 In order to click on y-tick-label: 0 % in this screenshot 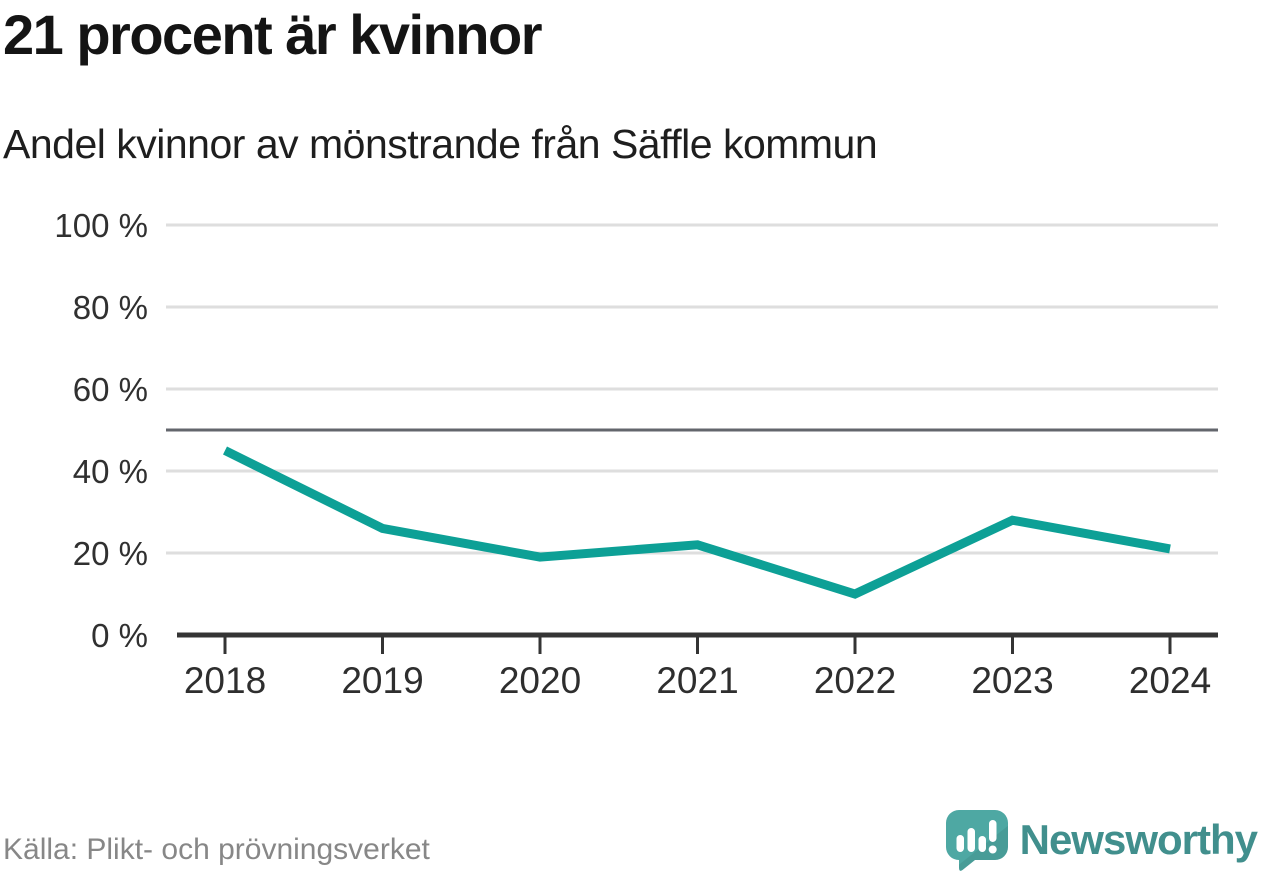, I will do `click(119, 635)`.